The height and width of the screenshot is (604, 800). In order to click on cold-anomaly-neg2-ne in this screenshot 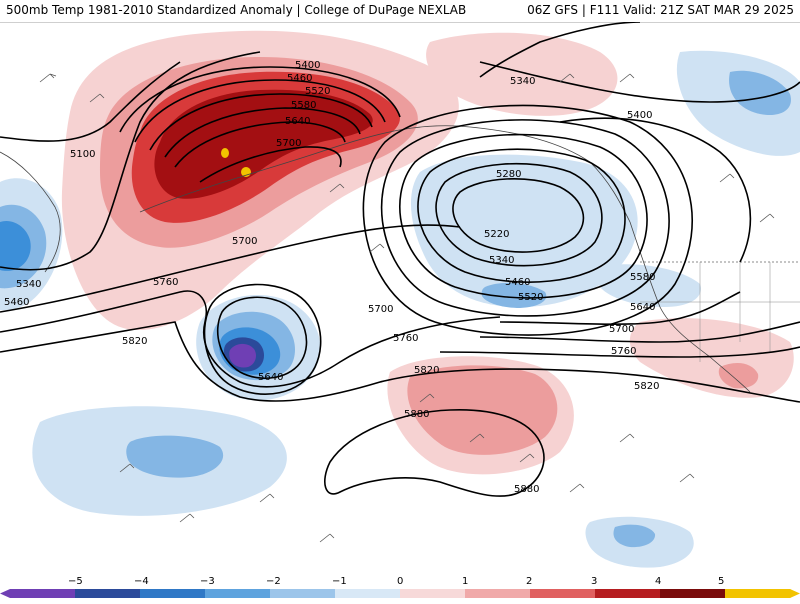, I will do `click(760, 93)`.